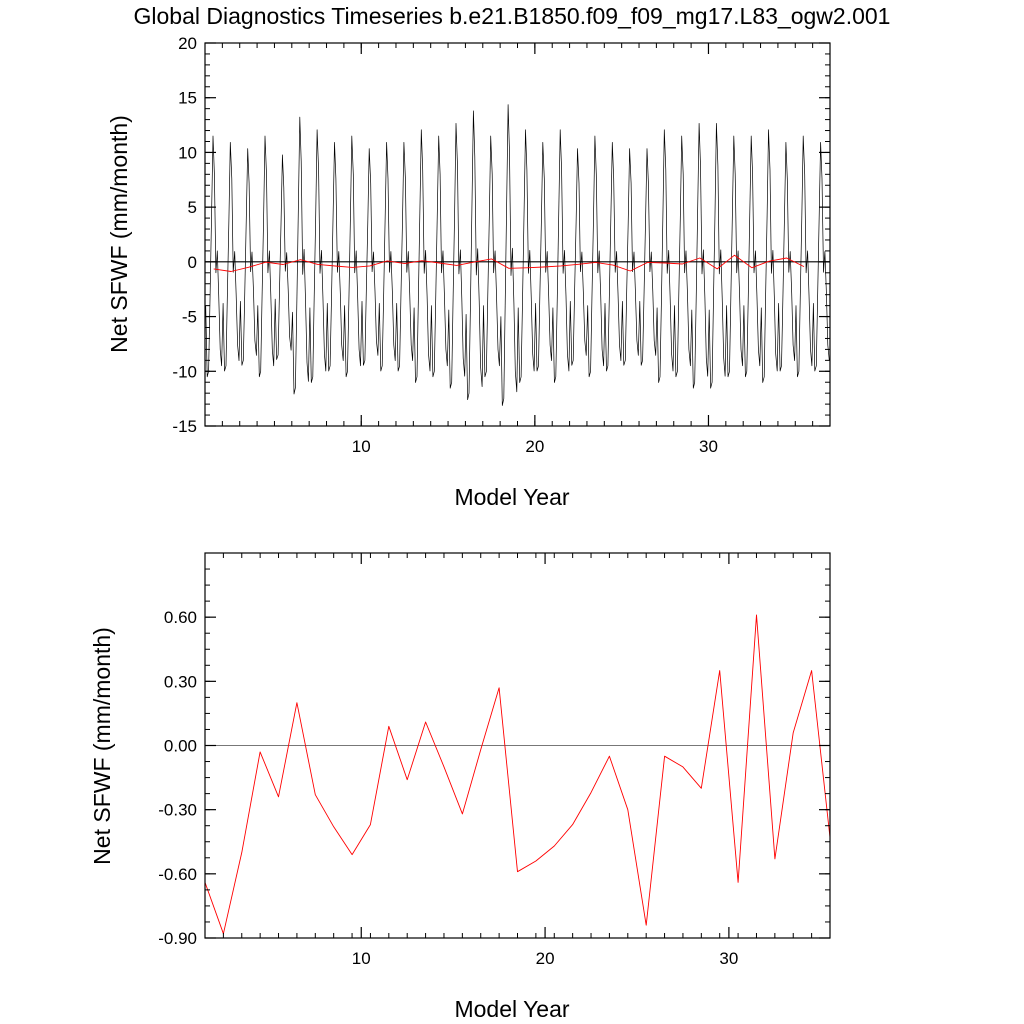 The image size is (1024, 1024). I want to click on bottom-y-axis-label: Net SFWF (mm/month), so click(102, 746).